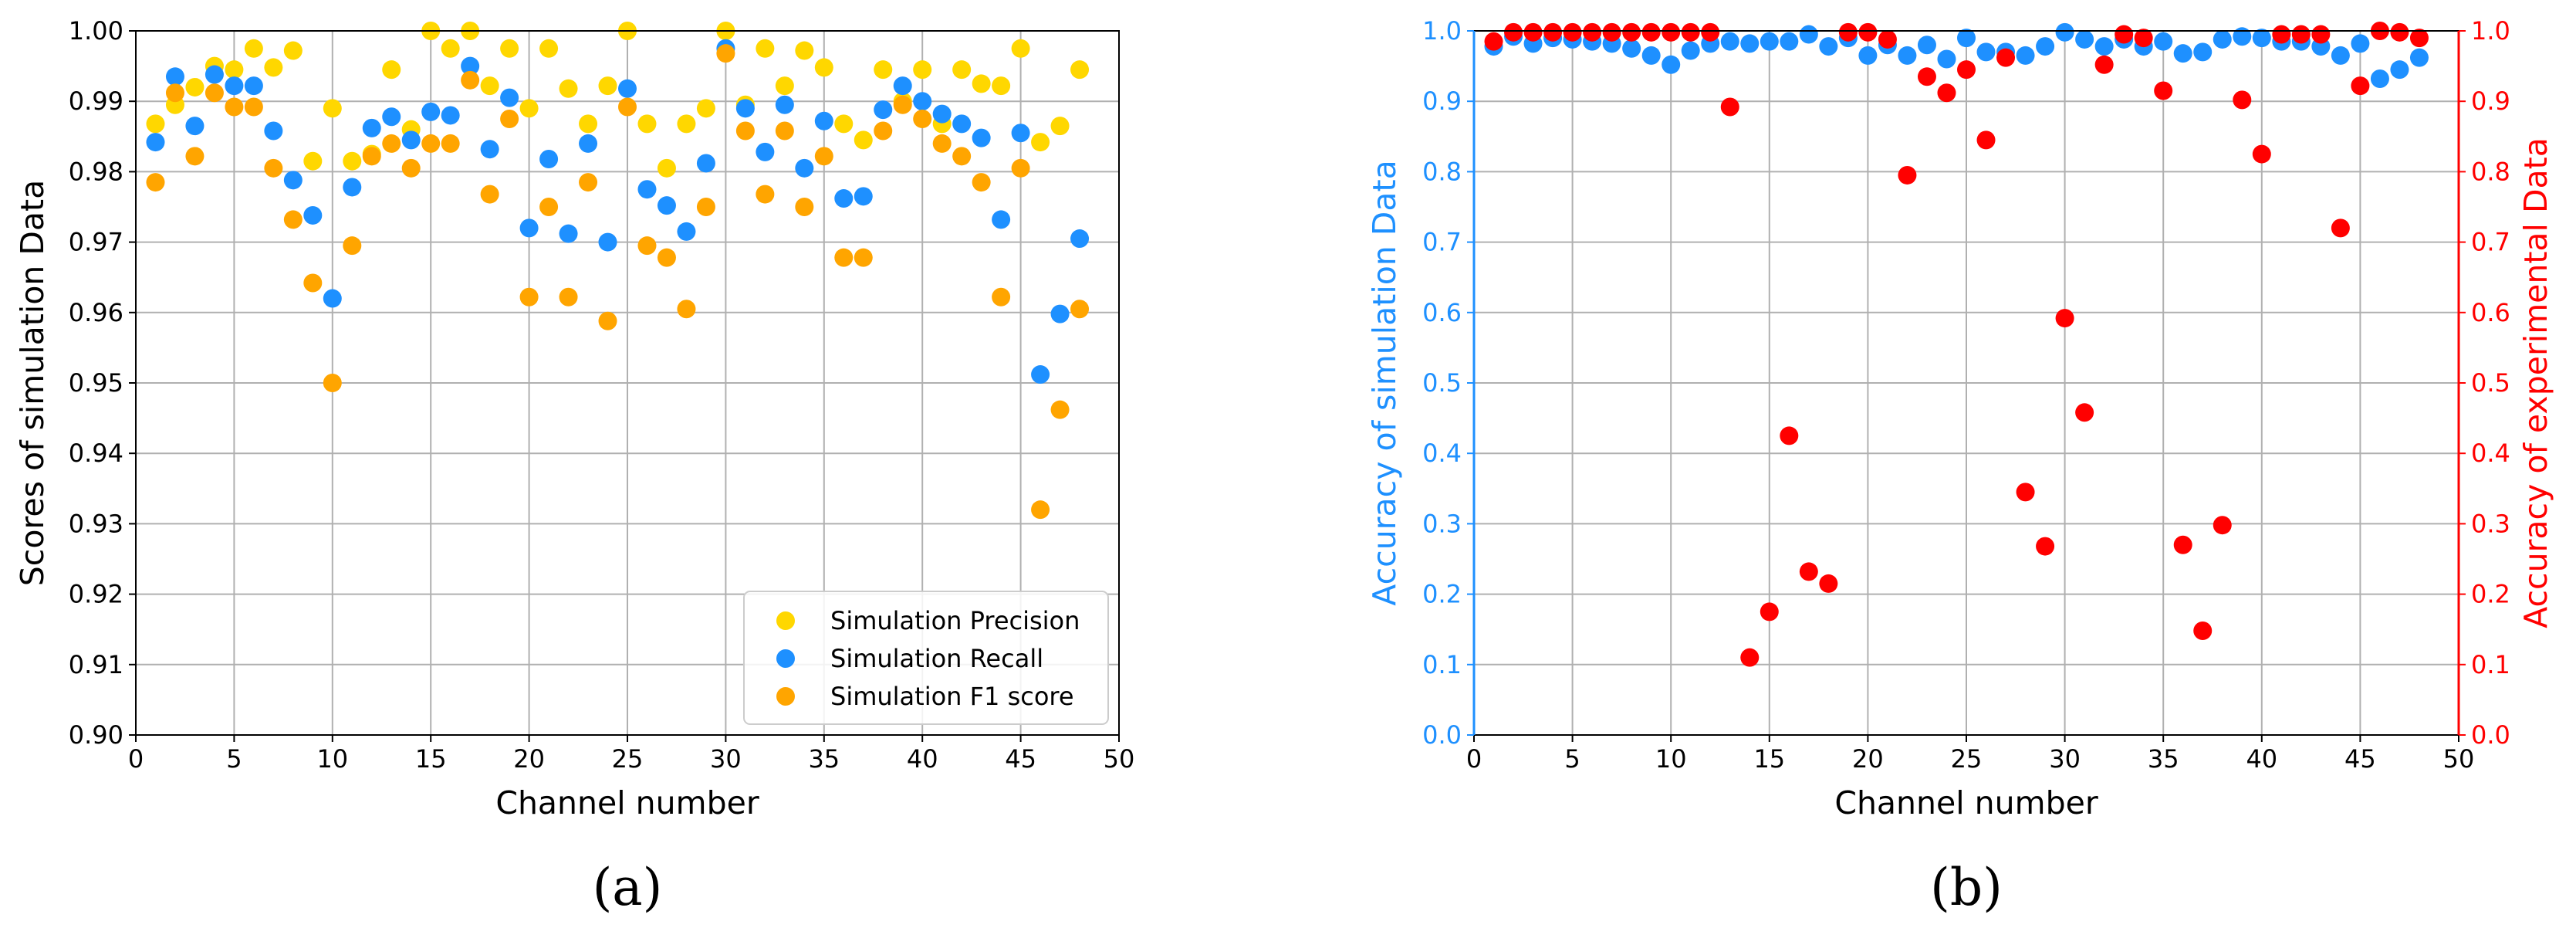 The height and width of the screenshot is (928, 2576). Describe the element at coordinates (431, 759) in the screenshot. I see `x-tick-label: 15` at that location.